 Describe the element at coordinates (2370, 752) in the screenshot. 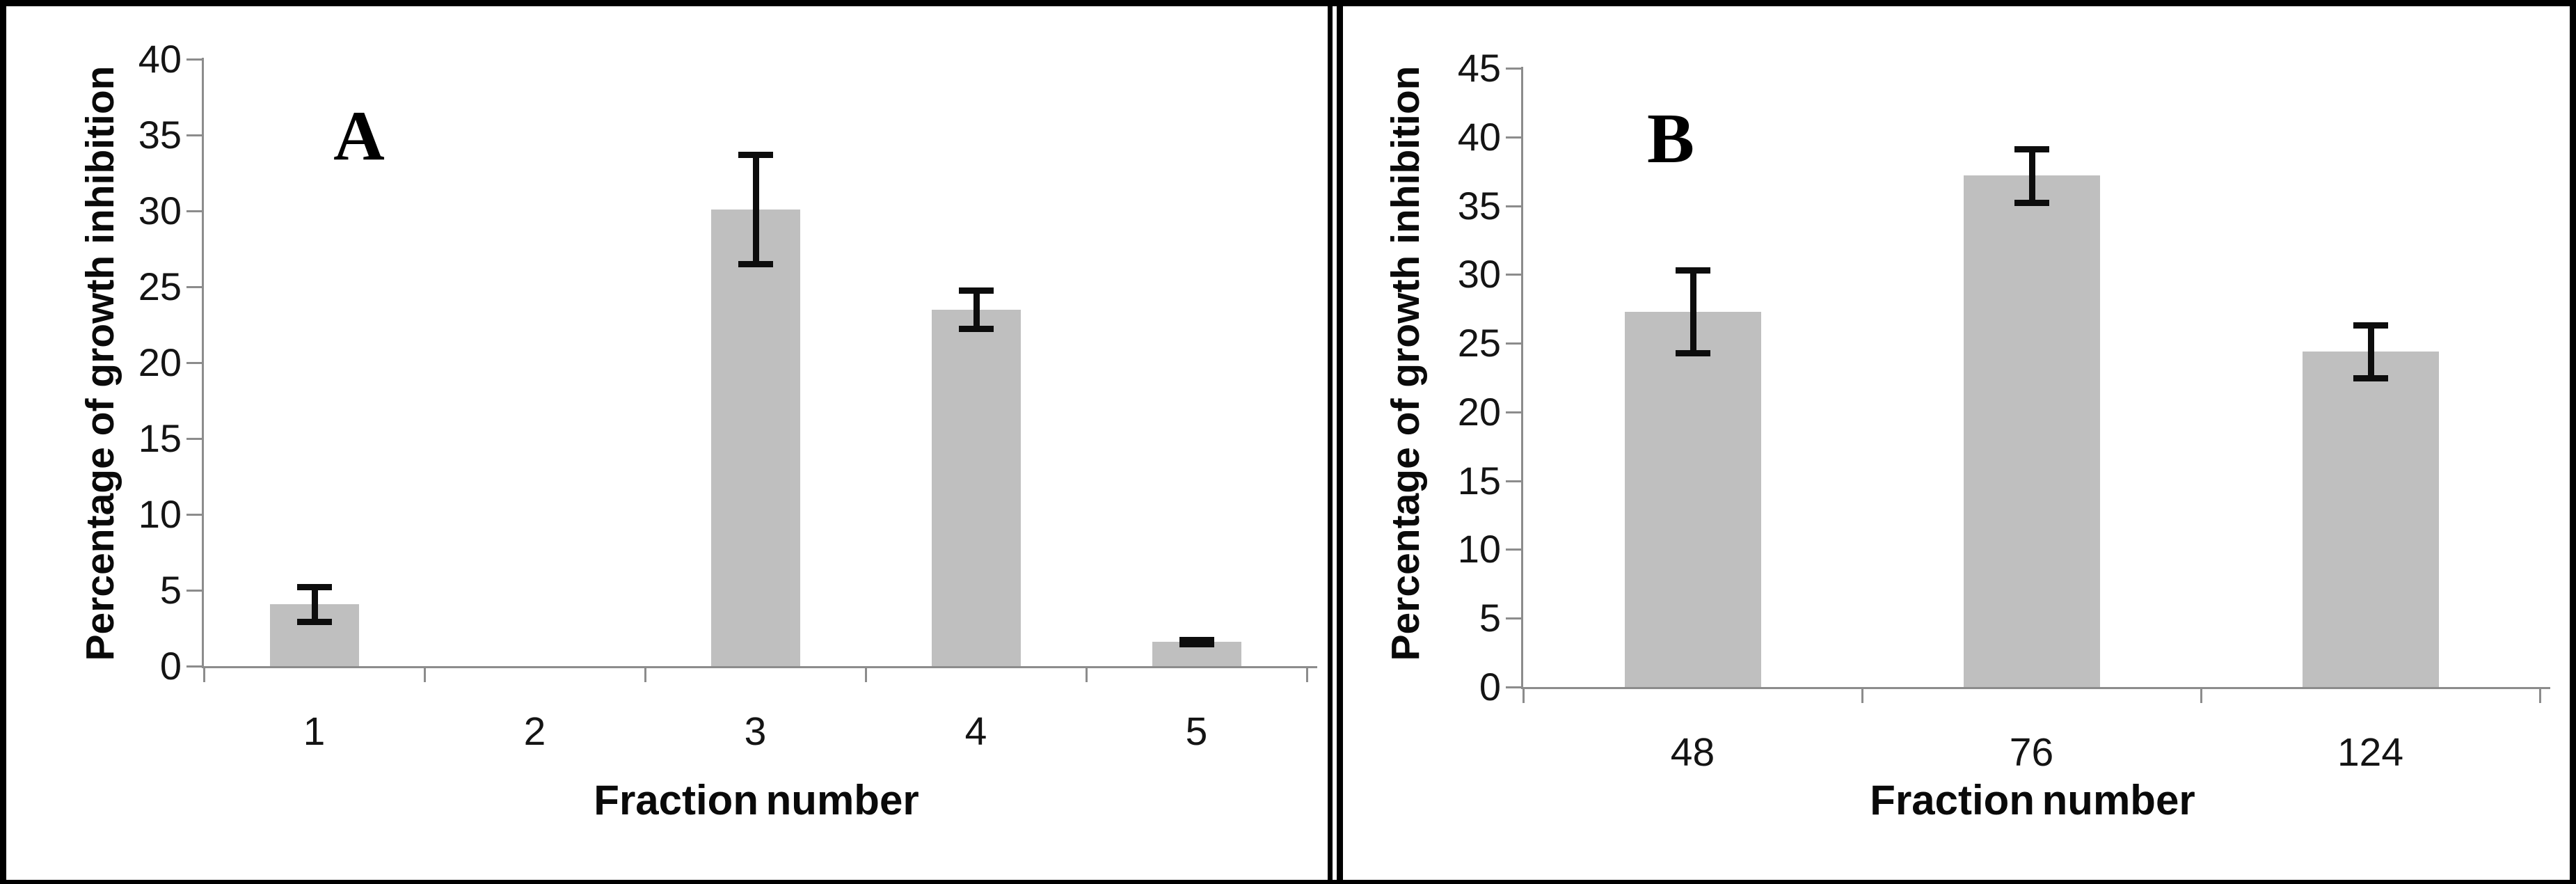

I see `x-category-label: 124` at that location.